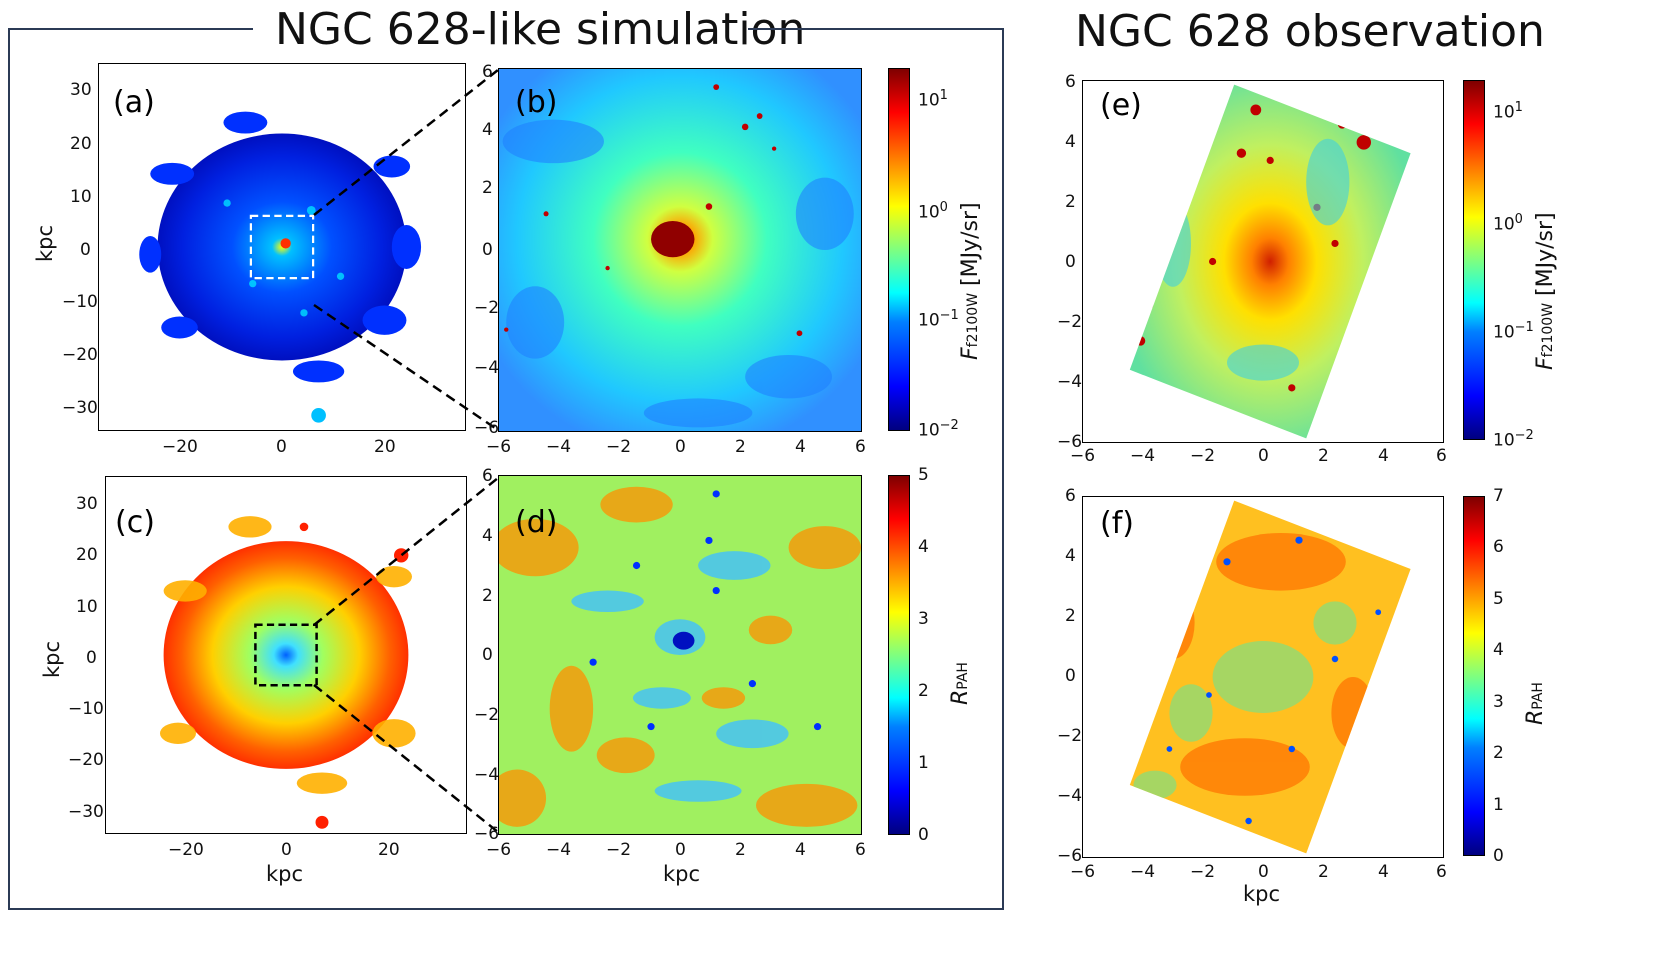 This screenshot has width=1661, height=977. Describe the element at coordinates (680, 655) in the screenshot. I see `panel-d-rpah-zoom` at that location.